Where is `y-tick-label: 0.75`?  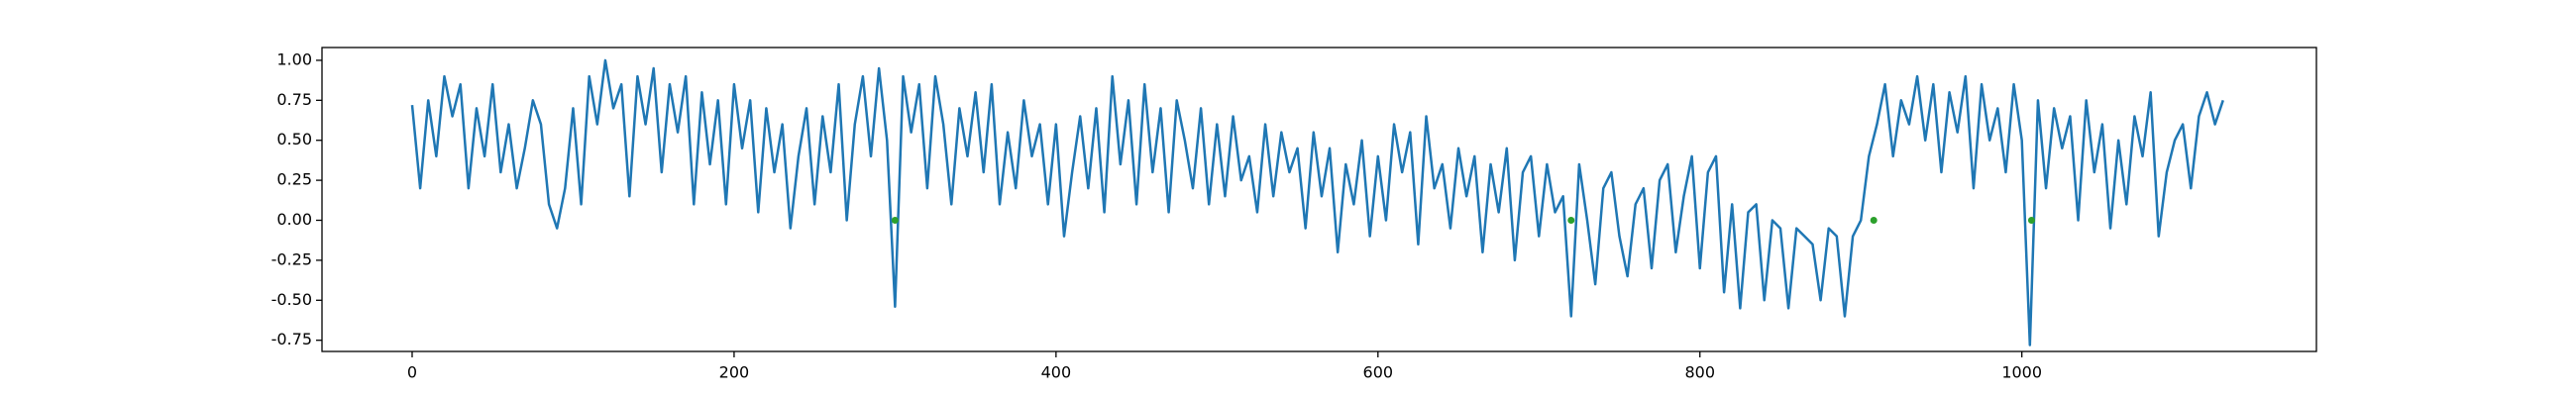 y-tick-label: 0.75 is located at coordinates (294, 99).